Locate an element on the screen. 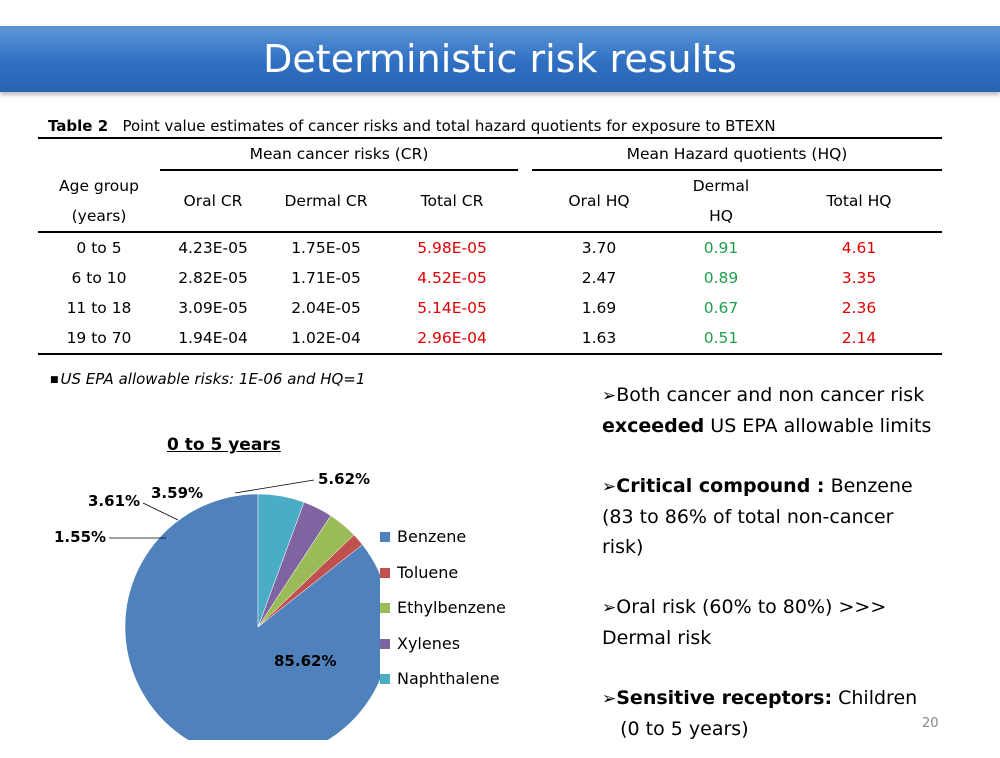 The width and height of the screenshot is (1000, 758). title-banner: Deterministic risk results is located at coordinates (500, 59).